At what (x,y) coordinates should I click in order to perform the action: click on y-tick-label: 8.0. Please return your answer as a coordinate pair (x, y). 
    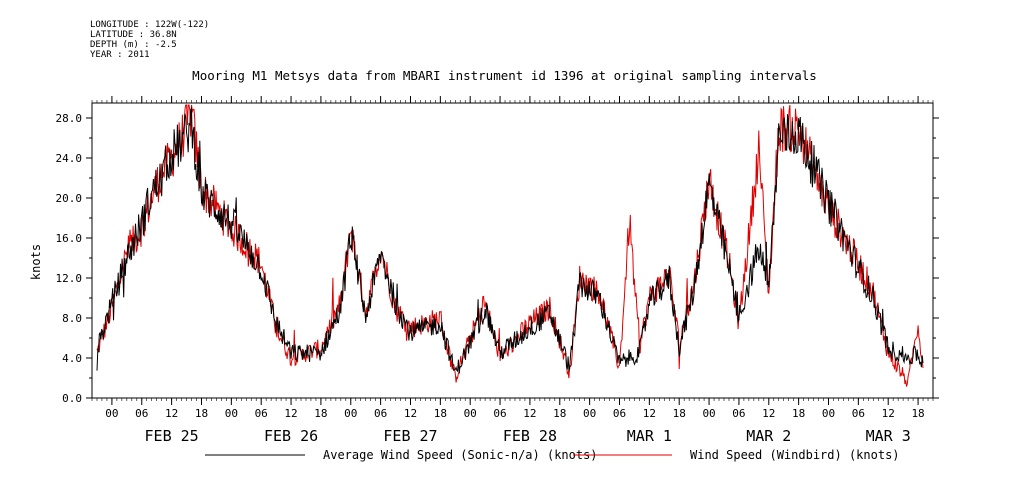
    Looking at the image, I should click on (72, 318).